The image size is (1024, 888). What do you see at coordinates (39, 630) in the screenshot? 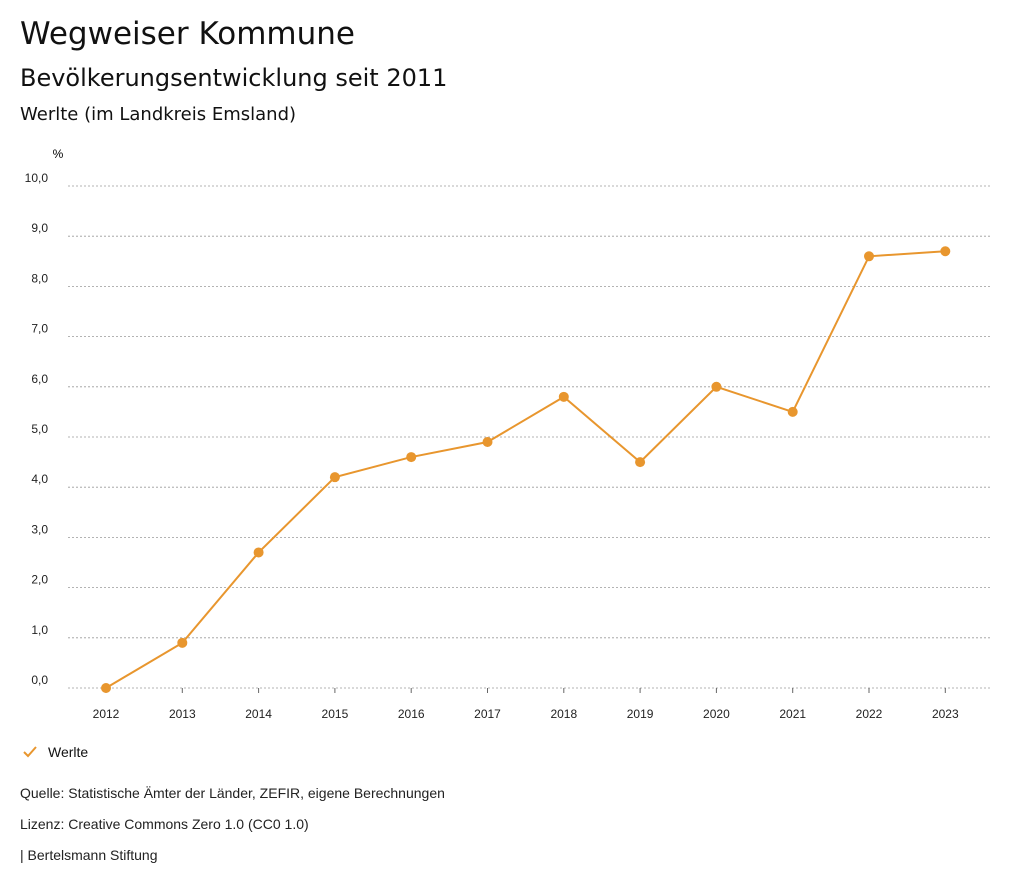
I see `y-tick-label: 1,0` at bounding box center [39, 630].